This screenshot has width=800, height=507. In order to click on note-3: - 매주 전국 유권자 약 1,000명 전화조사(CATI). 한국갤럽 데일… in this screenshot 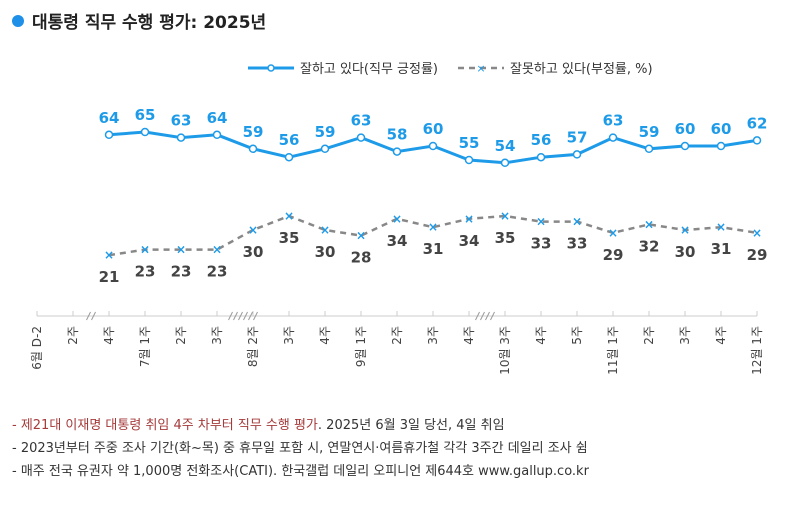, I will do `click(300, 471)`.